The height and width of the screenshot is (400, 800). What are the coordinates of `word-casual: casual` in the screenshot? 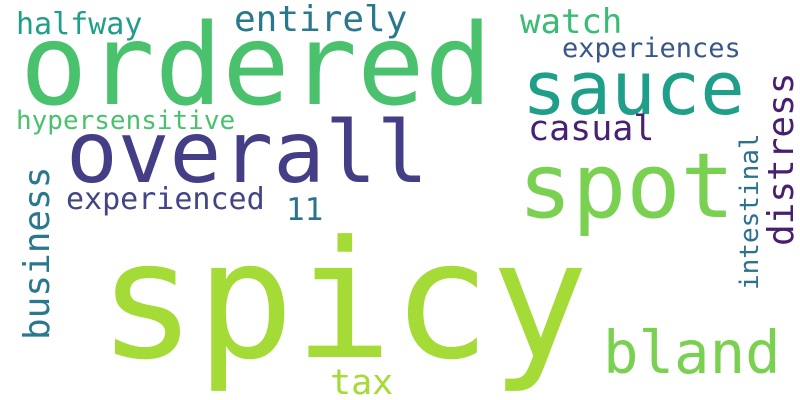 It's located at (591, 129).